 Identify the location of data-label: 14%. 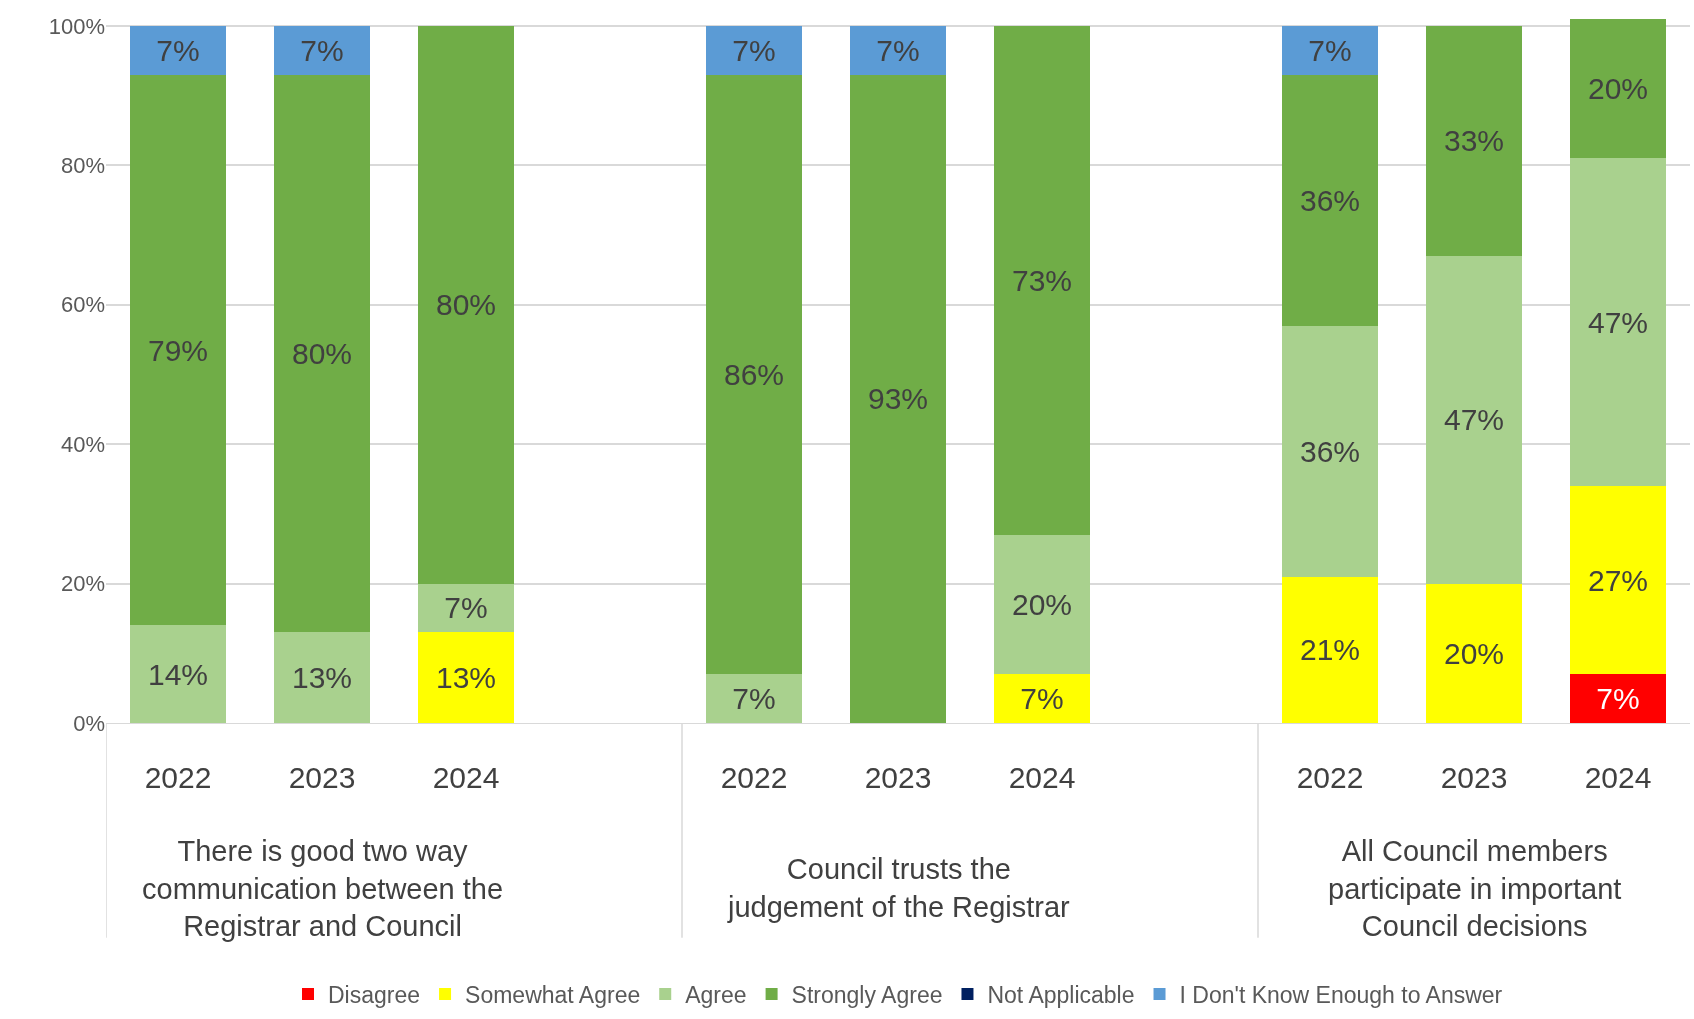
(178, 674).